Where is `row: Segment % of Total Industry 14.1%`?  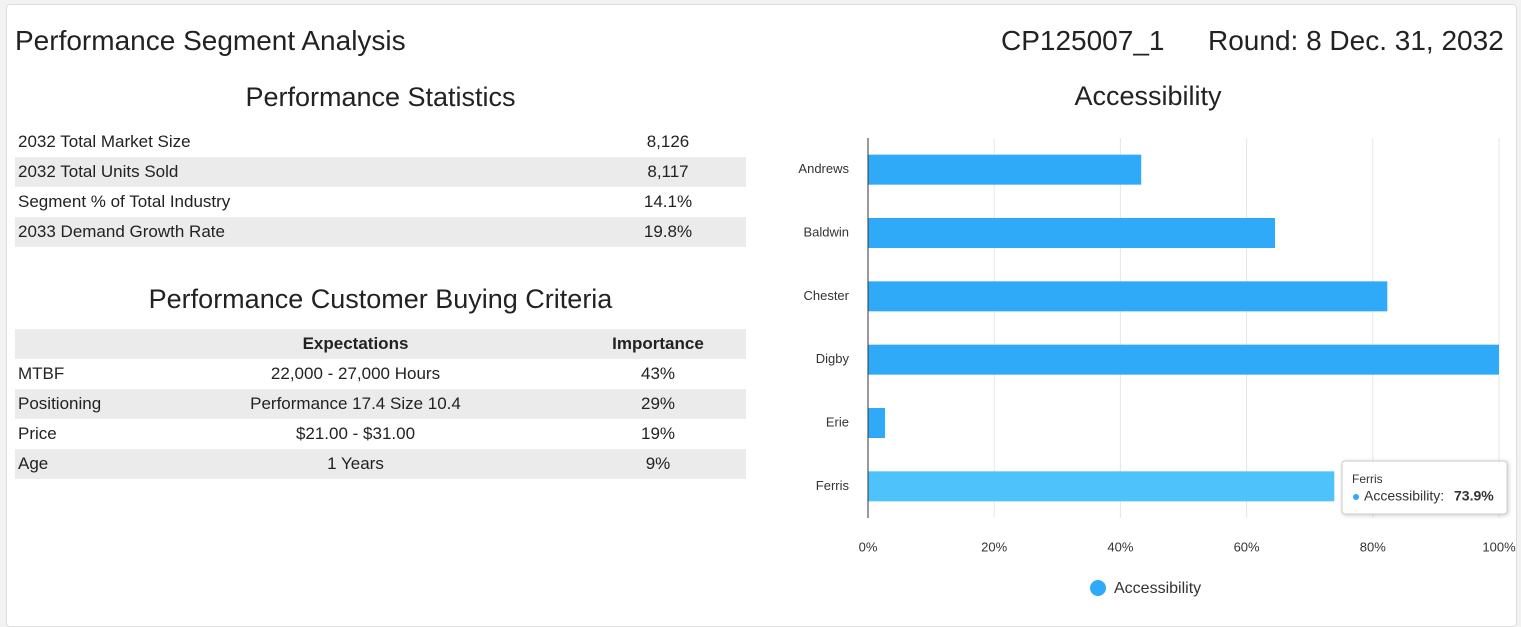 row: Segment % of Total Industry 14.1% is located at coordinates (380, 202).